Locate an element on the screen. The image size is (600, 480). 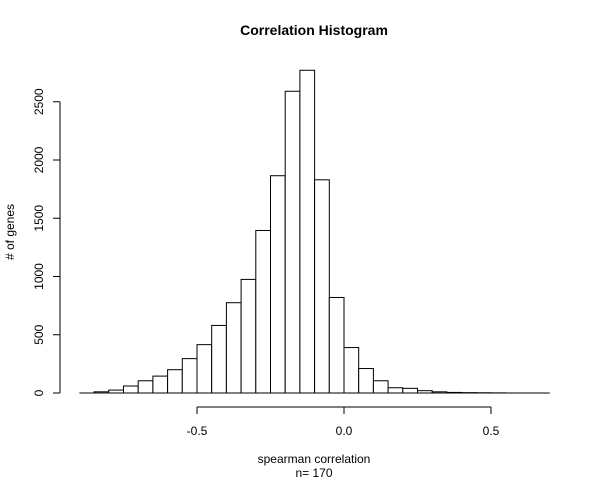
x-tick-label: 0.0 is located at coordinates (344, 431).